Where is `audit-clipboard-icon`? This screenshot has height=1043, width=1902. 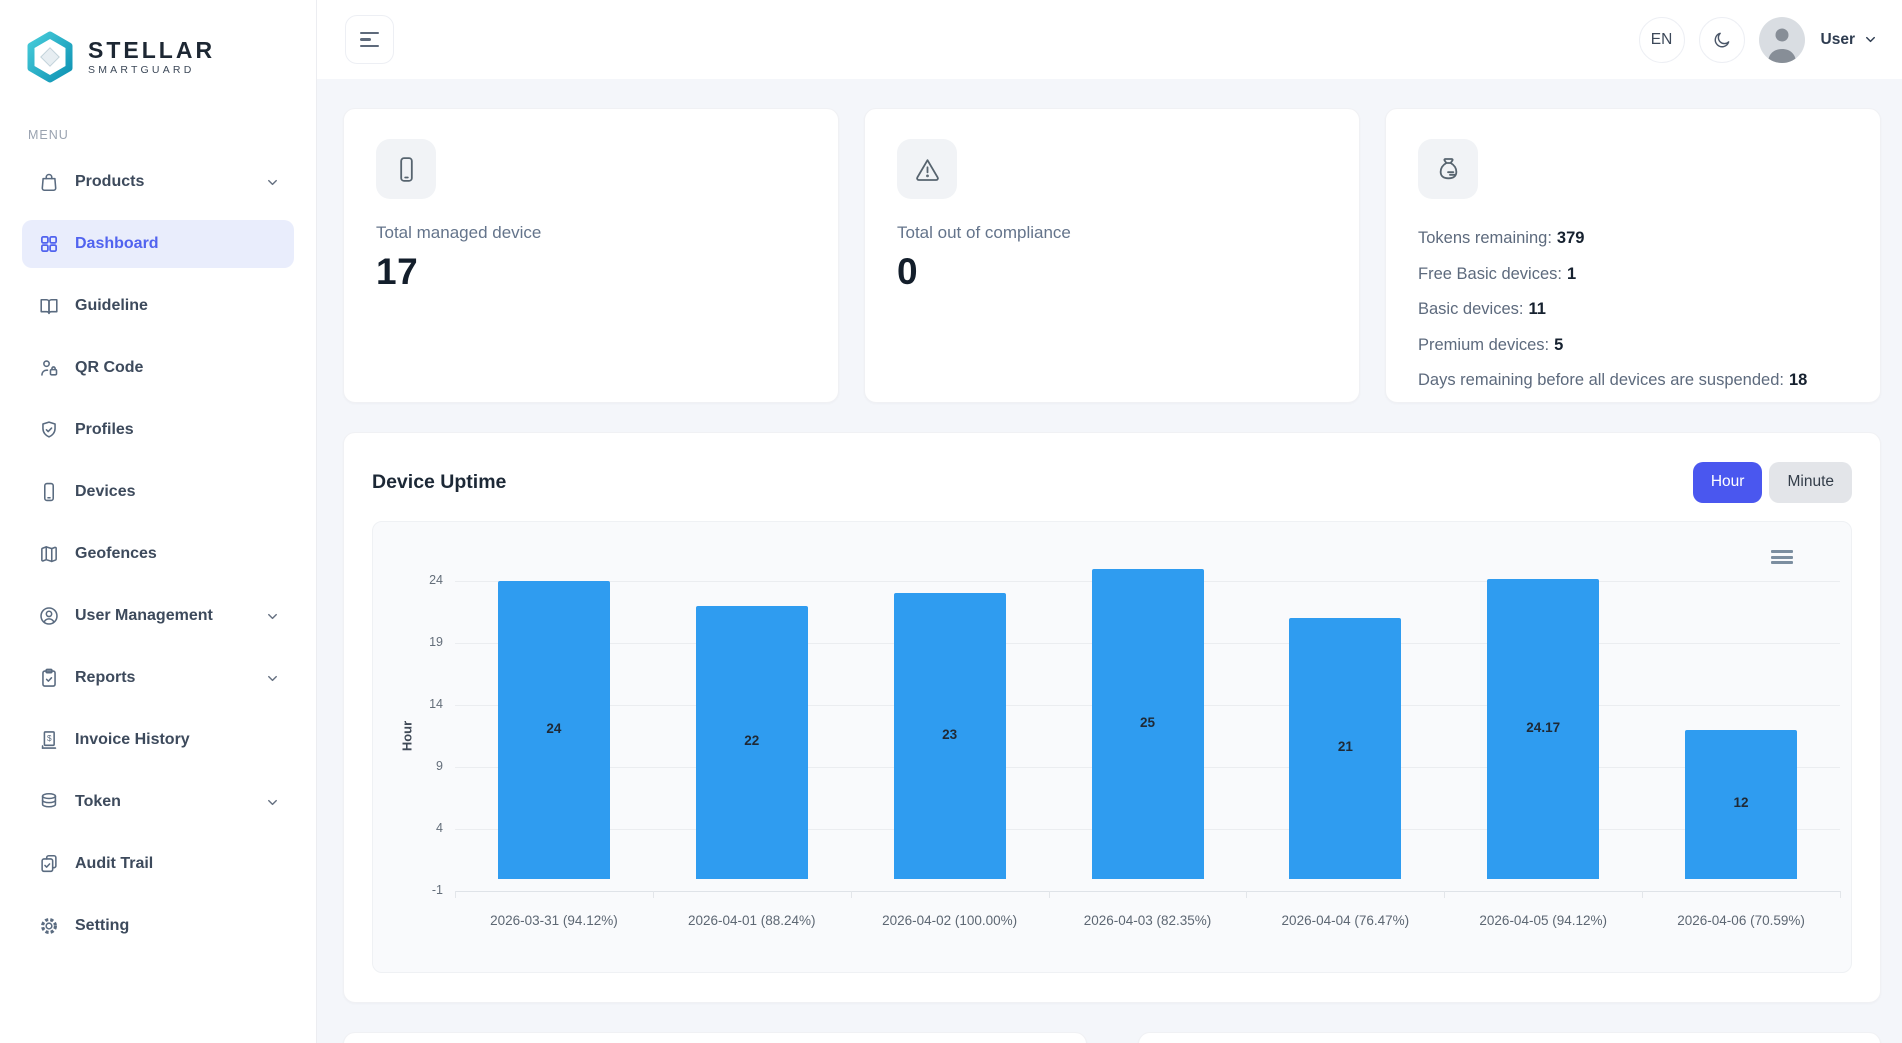
audit-clipboard-icon is located at coordinates (49, 863).